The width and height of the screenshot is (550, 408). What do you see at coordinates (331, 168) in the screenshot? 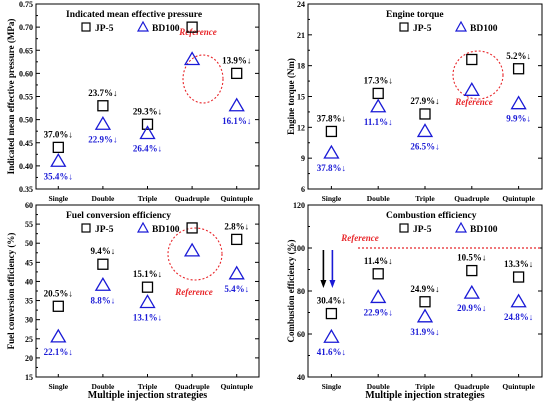
I see `bd100-reduction-label: 37.8%↓` at bounding box center [331, 168].